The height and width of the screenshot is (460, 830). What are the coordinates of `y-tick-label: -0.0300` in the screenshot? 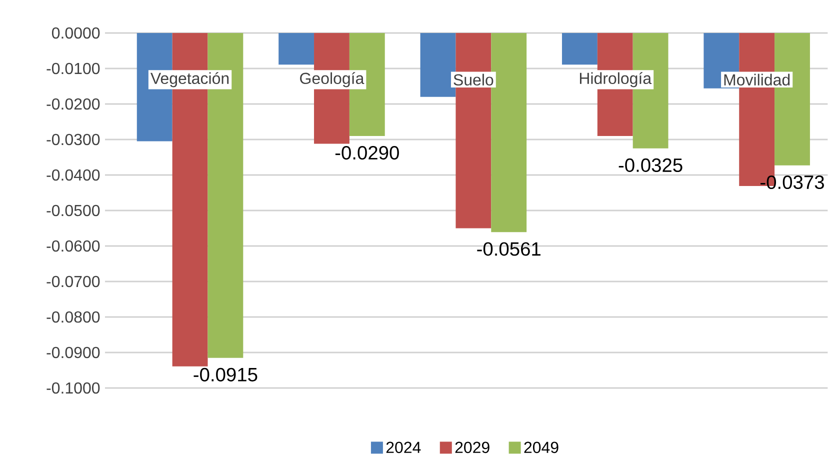 It's located at (73, 140).